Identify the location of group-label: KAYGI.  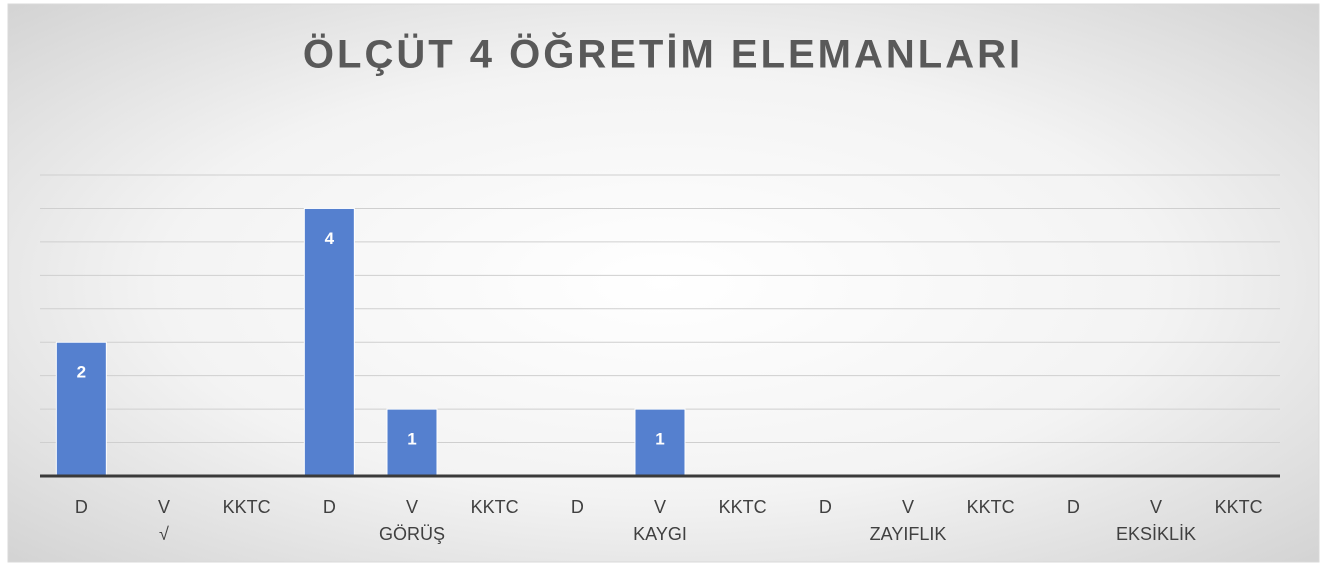
(660, 534).